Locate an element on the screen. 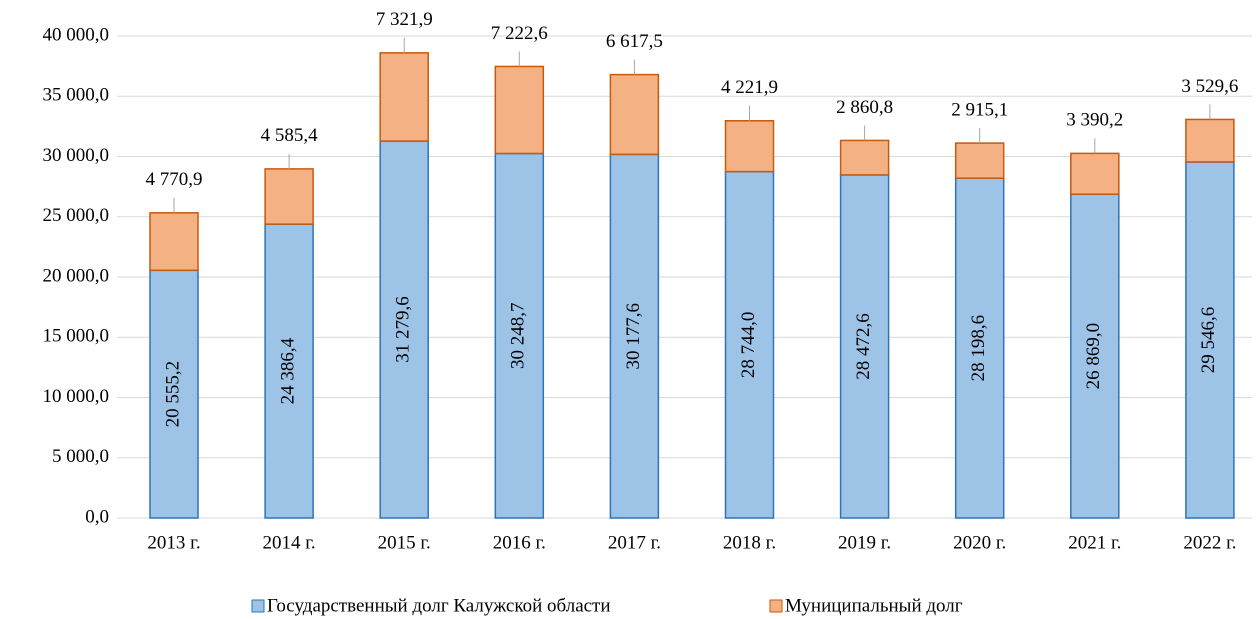  data-label: 28 744,0 is located at coordinates (748, 345).